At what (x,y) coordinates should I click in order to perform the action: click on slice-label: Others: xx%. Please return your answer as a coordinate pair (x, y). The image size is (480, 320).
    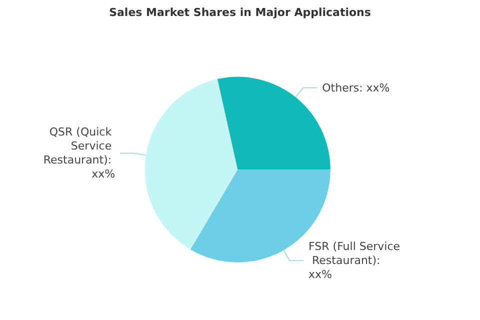
    Looking at the image, I should click on (356, 87).